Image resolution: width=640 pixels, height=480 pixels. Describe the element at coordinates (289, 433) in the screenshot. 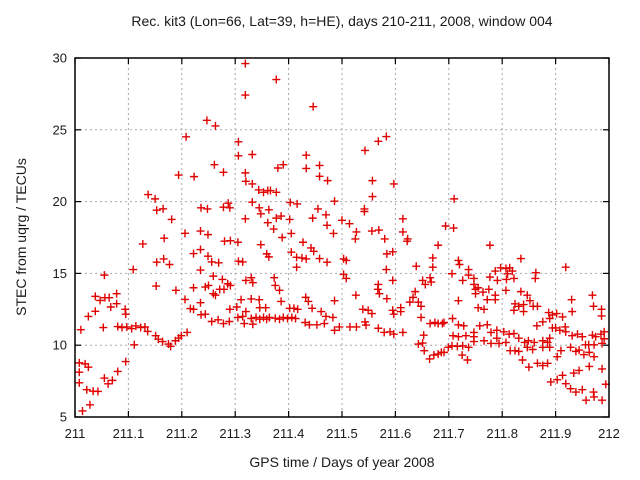

I see `x-tick-label: 211.4` at that location.